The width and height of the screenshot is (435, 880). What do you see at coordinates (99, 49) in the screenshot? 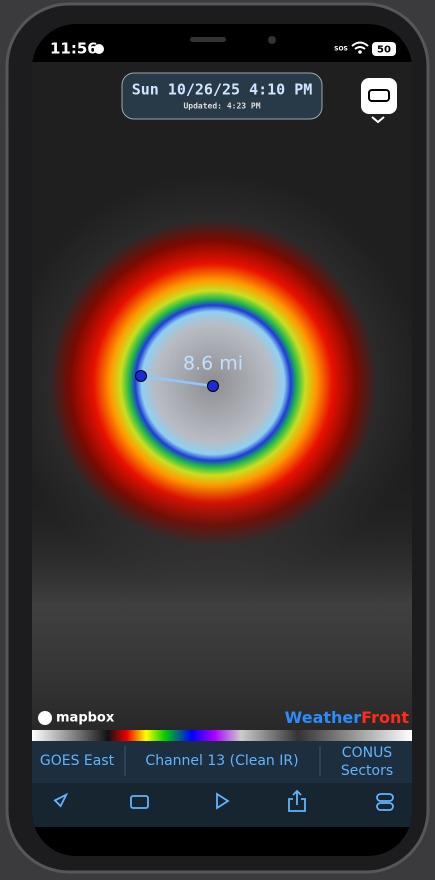
I see `settings-icon` at bounding box center [99, 49].